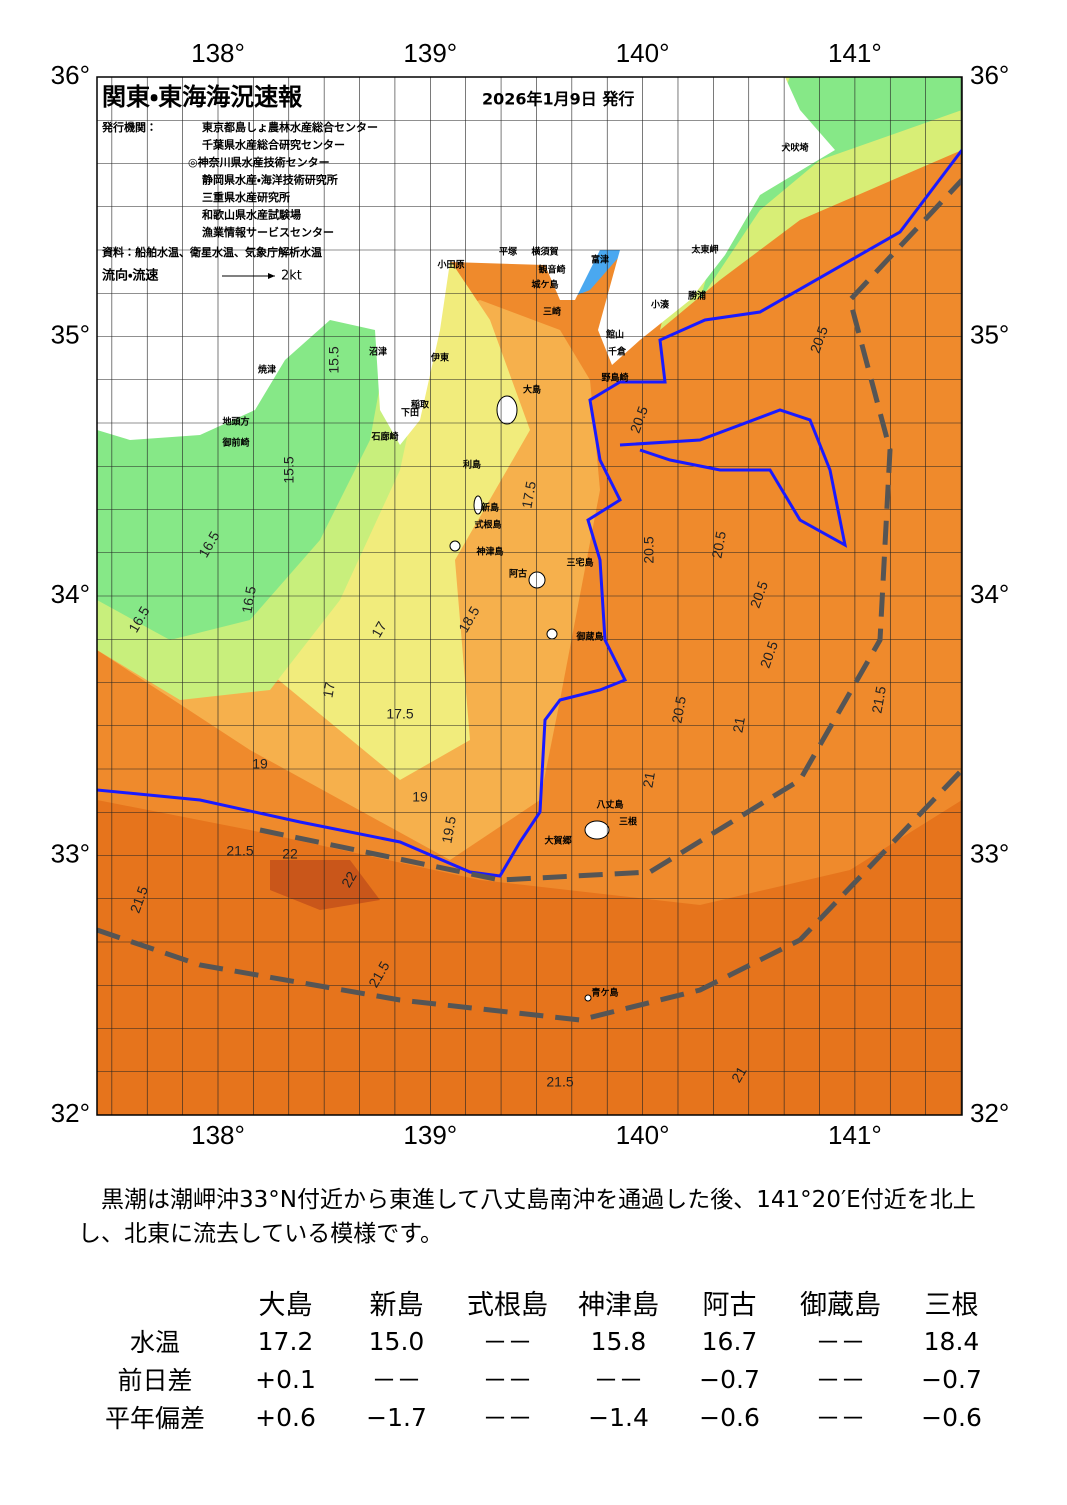  What do you see at coordinates (951, 1341) in the screenshot?
I see `table-cell: 18.4` at bounding box center [951, 1341].